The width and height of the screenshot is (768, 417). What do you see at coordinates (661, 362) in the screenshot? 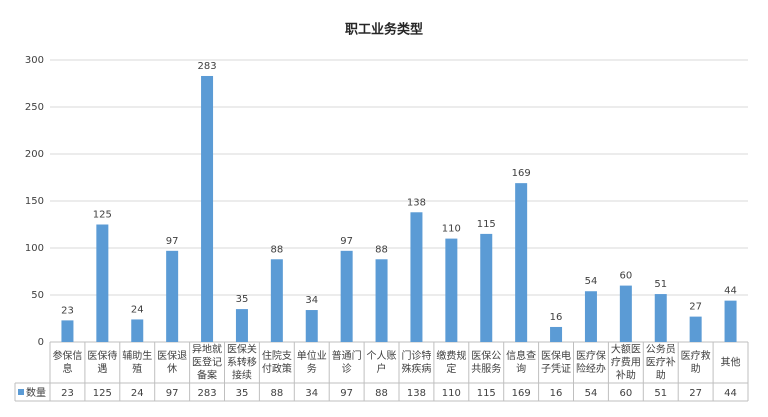
I see `x-tick-label: 公务员医疗补助` at bounding box center [661, 362].